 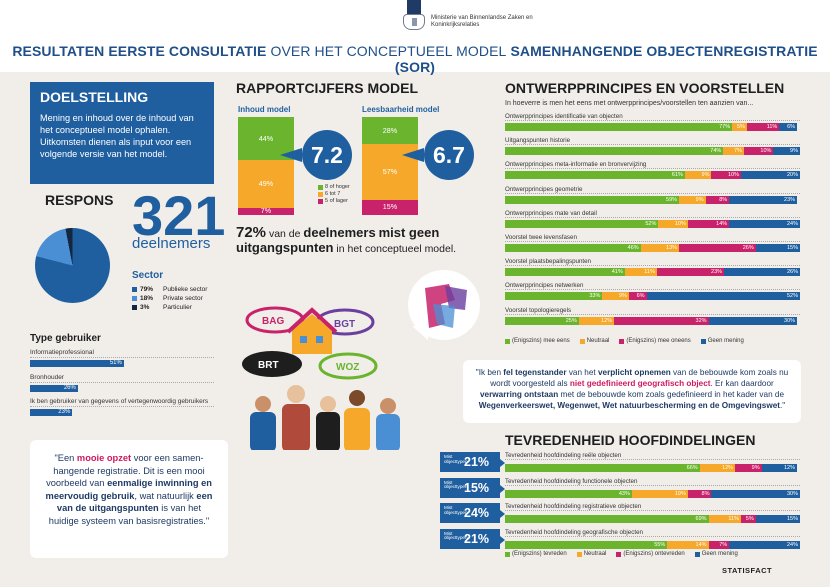 I want to click on ontwerpprincipe-row: Voorstel topologieregels 25% 12% 32% 30%, so click(x=652, y=316).